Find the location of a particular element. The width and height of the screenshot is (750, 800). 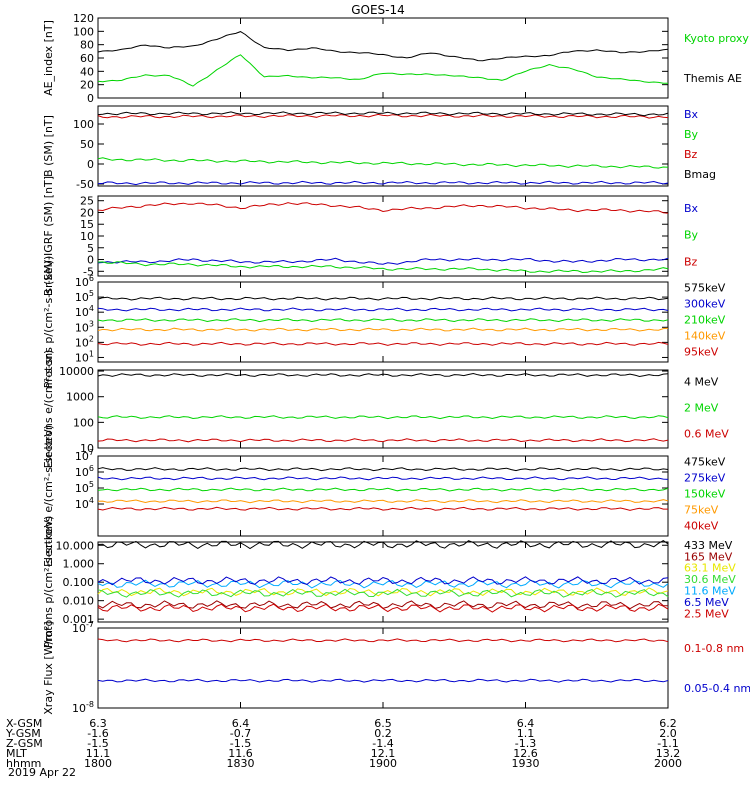

y-axis-label: Electrons e/(cm²-s-sr) is located at coordinates (48, 409).